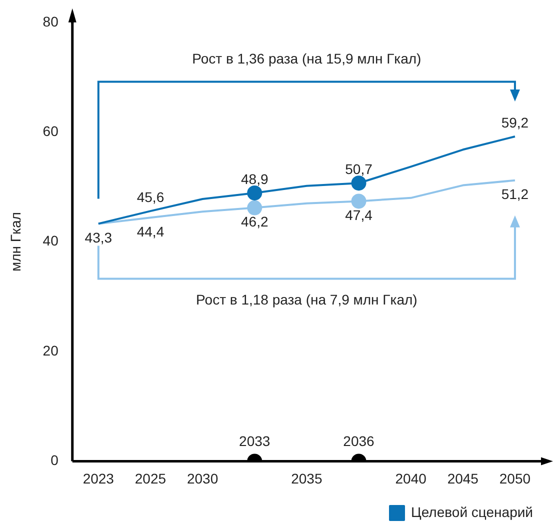 This screenshot has height=530, width=555. I want to click on annotation: Рост в 1,36 раза (на 15,9 млн Гкал), so click(307, 58).